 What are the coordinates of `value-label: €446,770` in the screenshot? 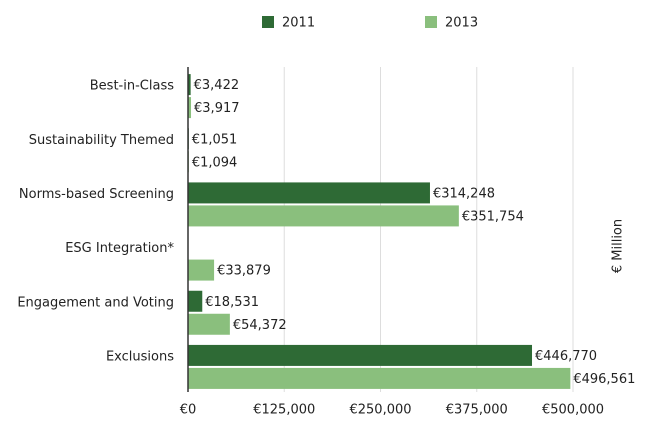 It's located at (566, 356).